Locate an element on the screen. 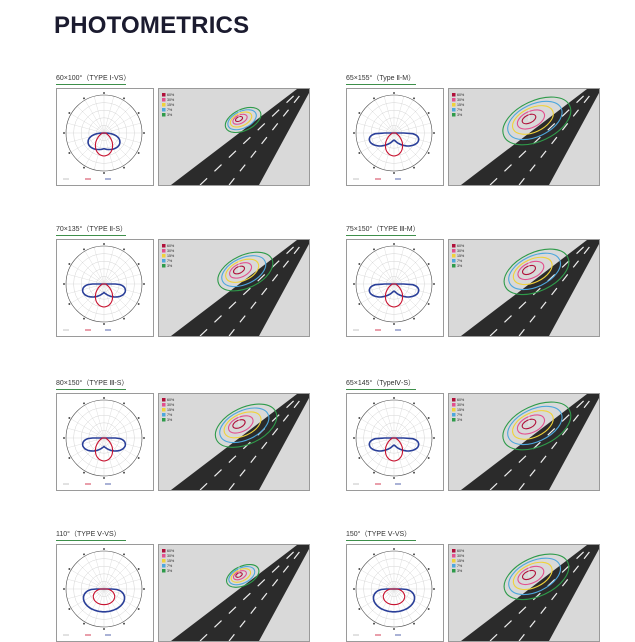 Image resolution: width=635 pixels, height=642 pixels. photometric-cell: 80×150°（TYPE Ⅲ-S） 60% 30% 15% 7% 3% is located at coordinates (186, 434).